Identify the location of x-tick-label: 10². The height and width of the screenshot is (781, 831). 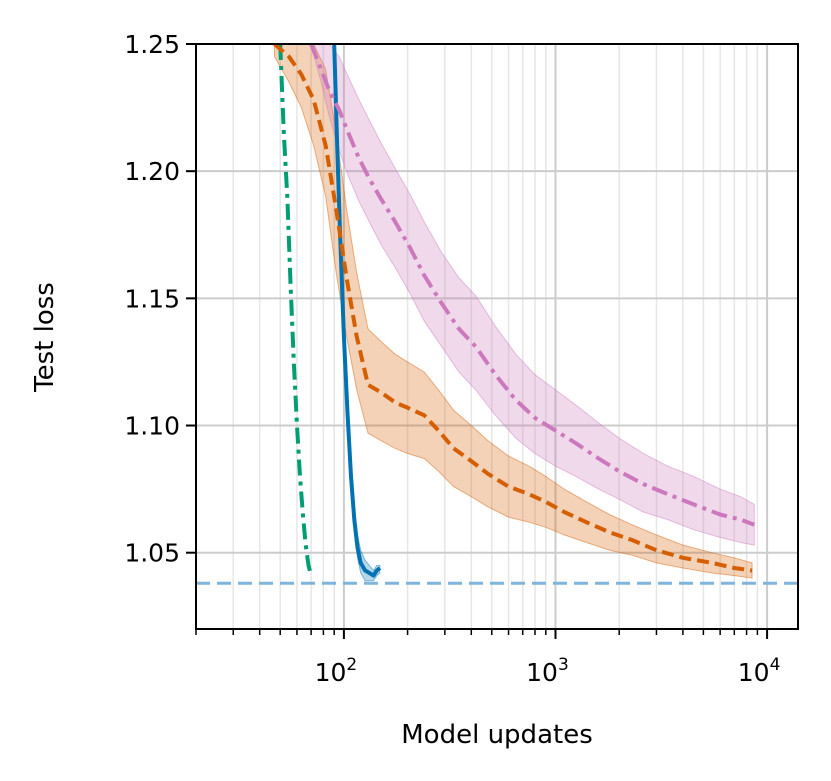
(336, 671).